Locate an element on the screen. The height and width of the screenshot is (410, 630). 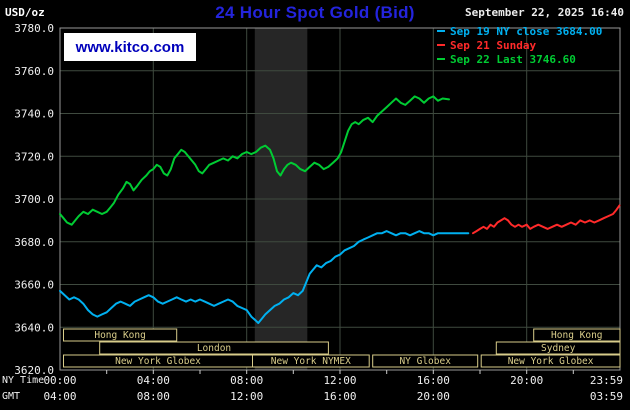
y-axis-label: 3780.0 is located at coordinates (34, 28).